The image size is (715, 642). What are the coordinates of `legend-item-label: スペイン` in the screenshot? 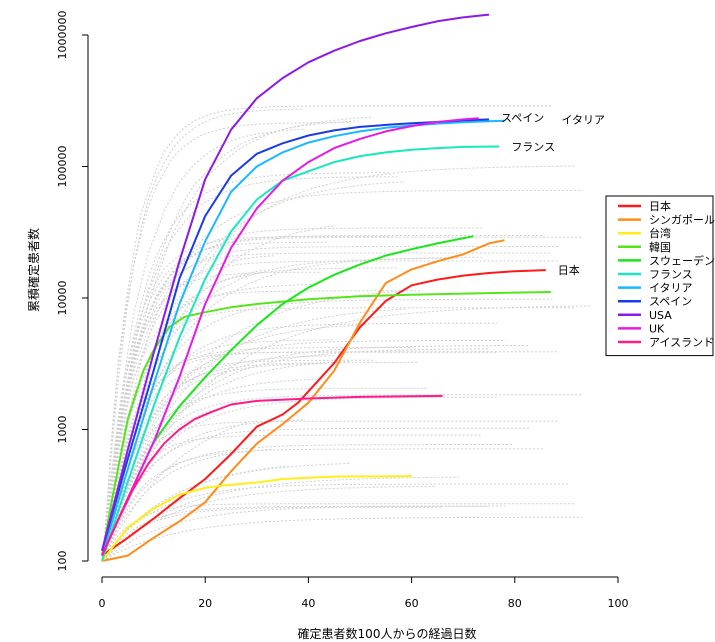 It's located at (670, 301).